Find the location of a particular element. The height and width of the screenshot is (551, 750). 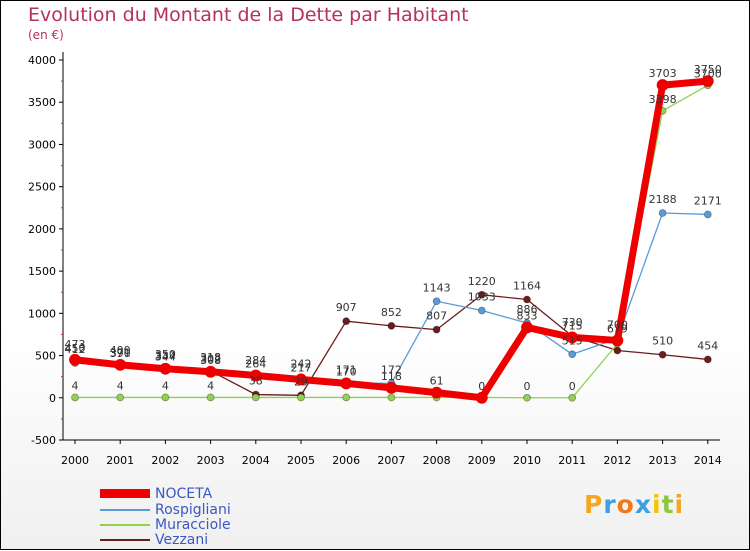

x-tick-label: 2009 is located at coordinates (482, 460).